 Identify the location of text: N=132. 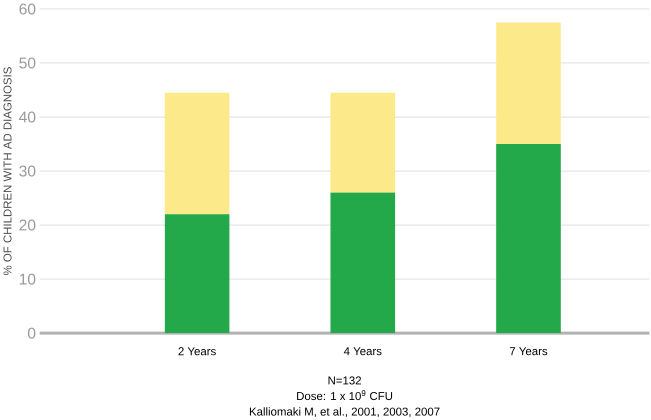
(344, 380).